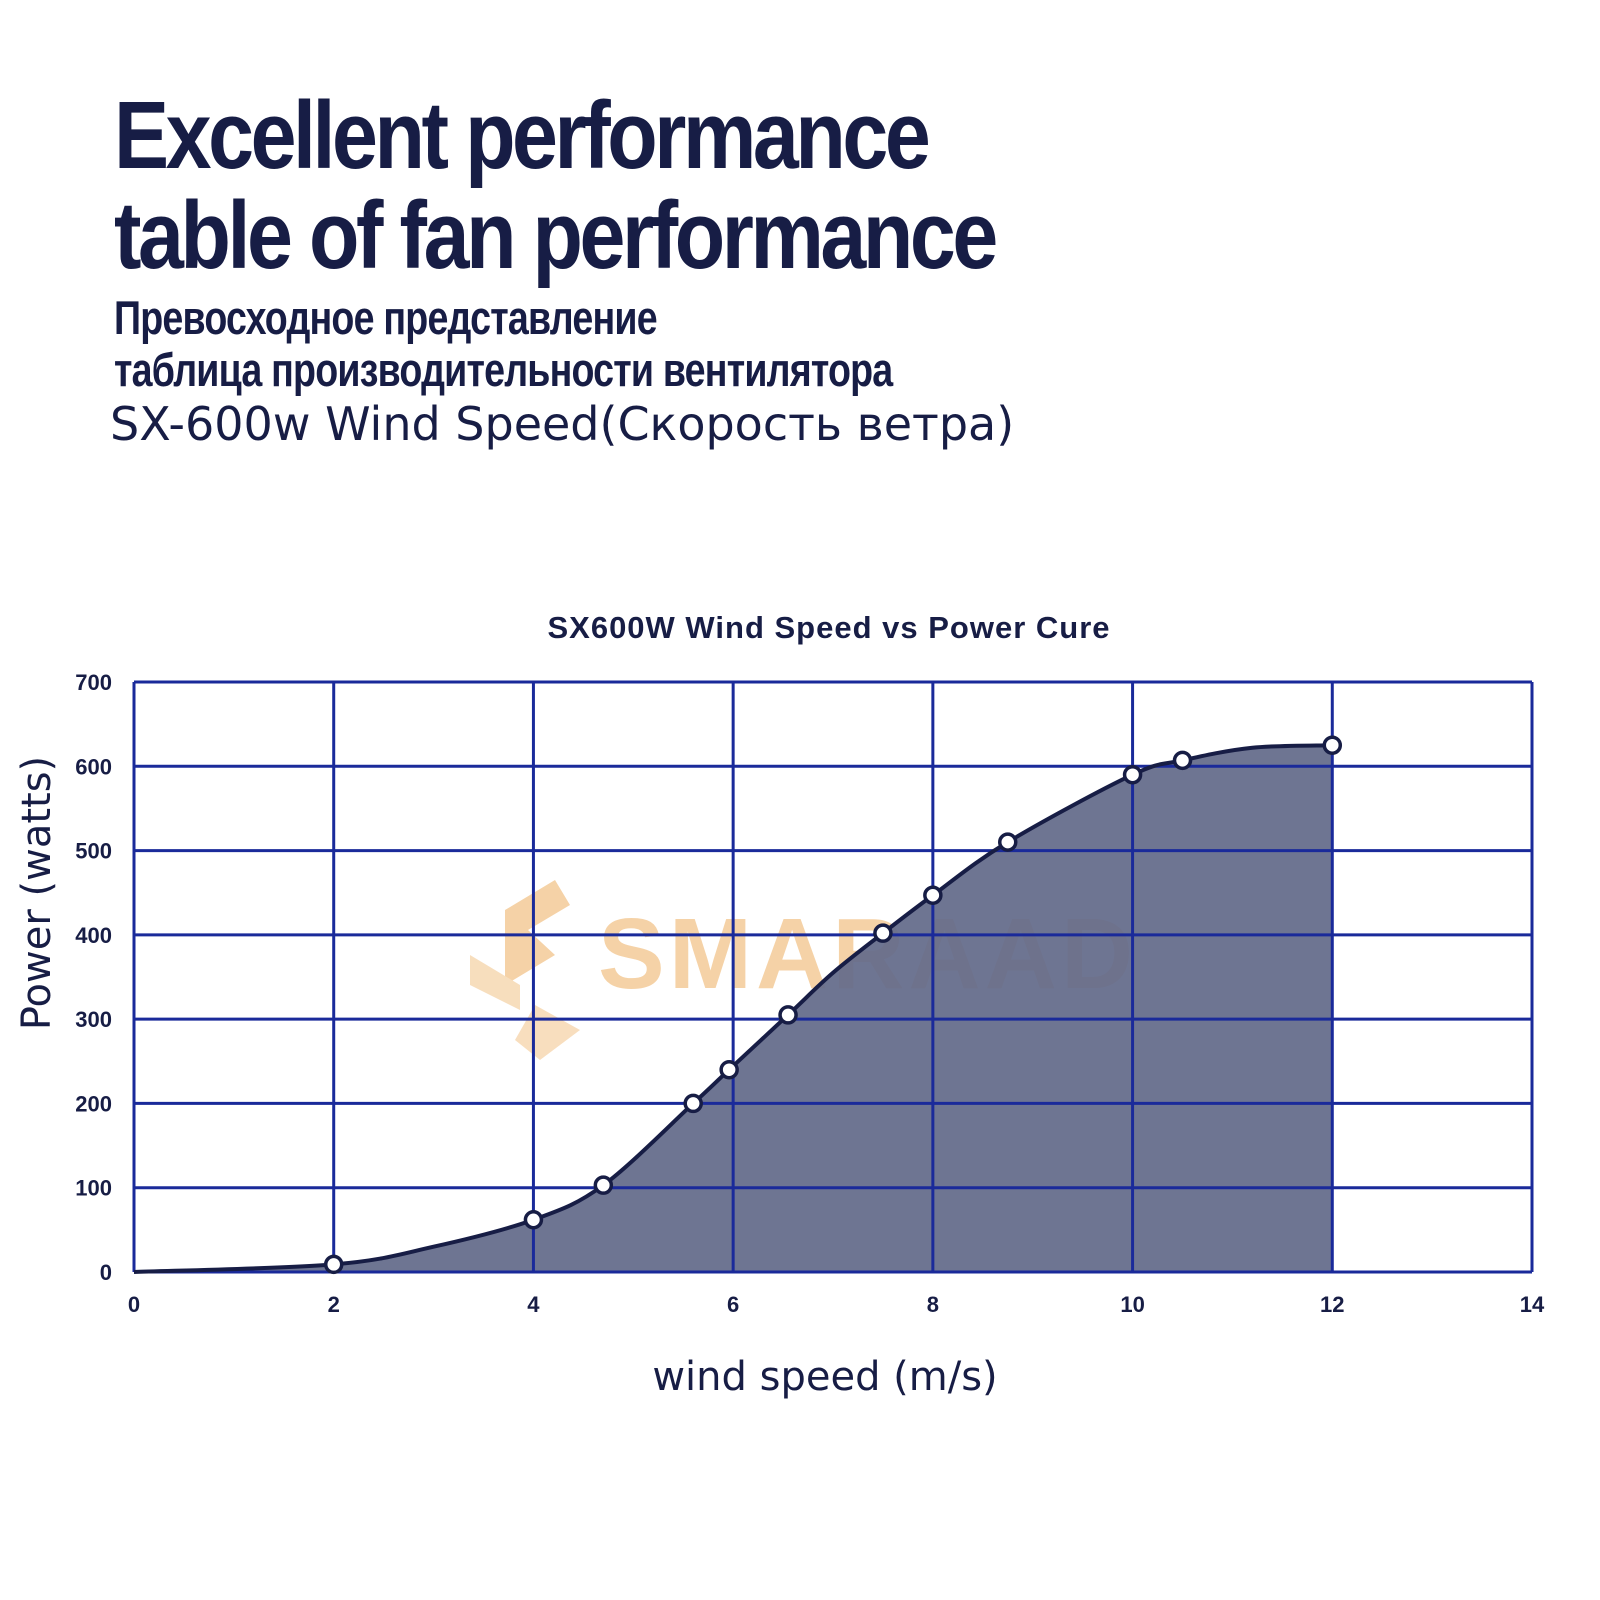  I want to click on x-tick-label: 12, so click(1332, 1304).